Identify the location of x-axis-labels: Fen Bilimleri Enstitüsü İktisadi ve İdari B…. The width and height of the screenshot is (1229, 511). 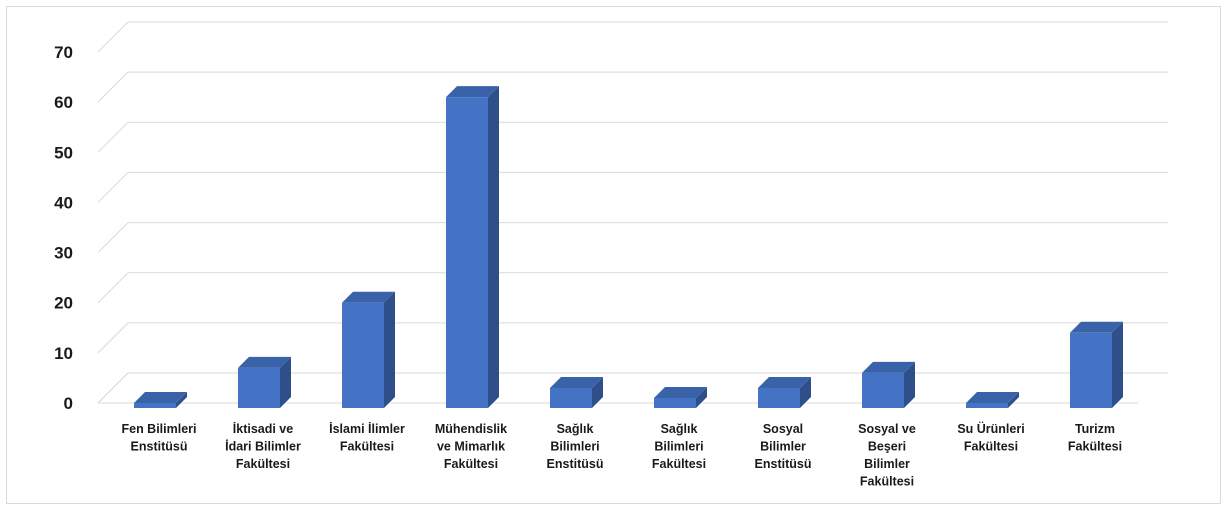
(621, 455).